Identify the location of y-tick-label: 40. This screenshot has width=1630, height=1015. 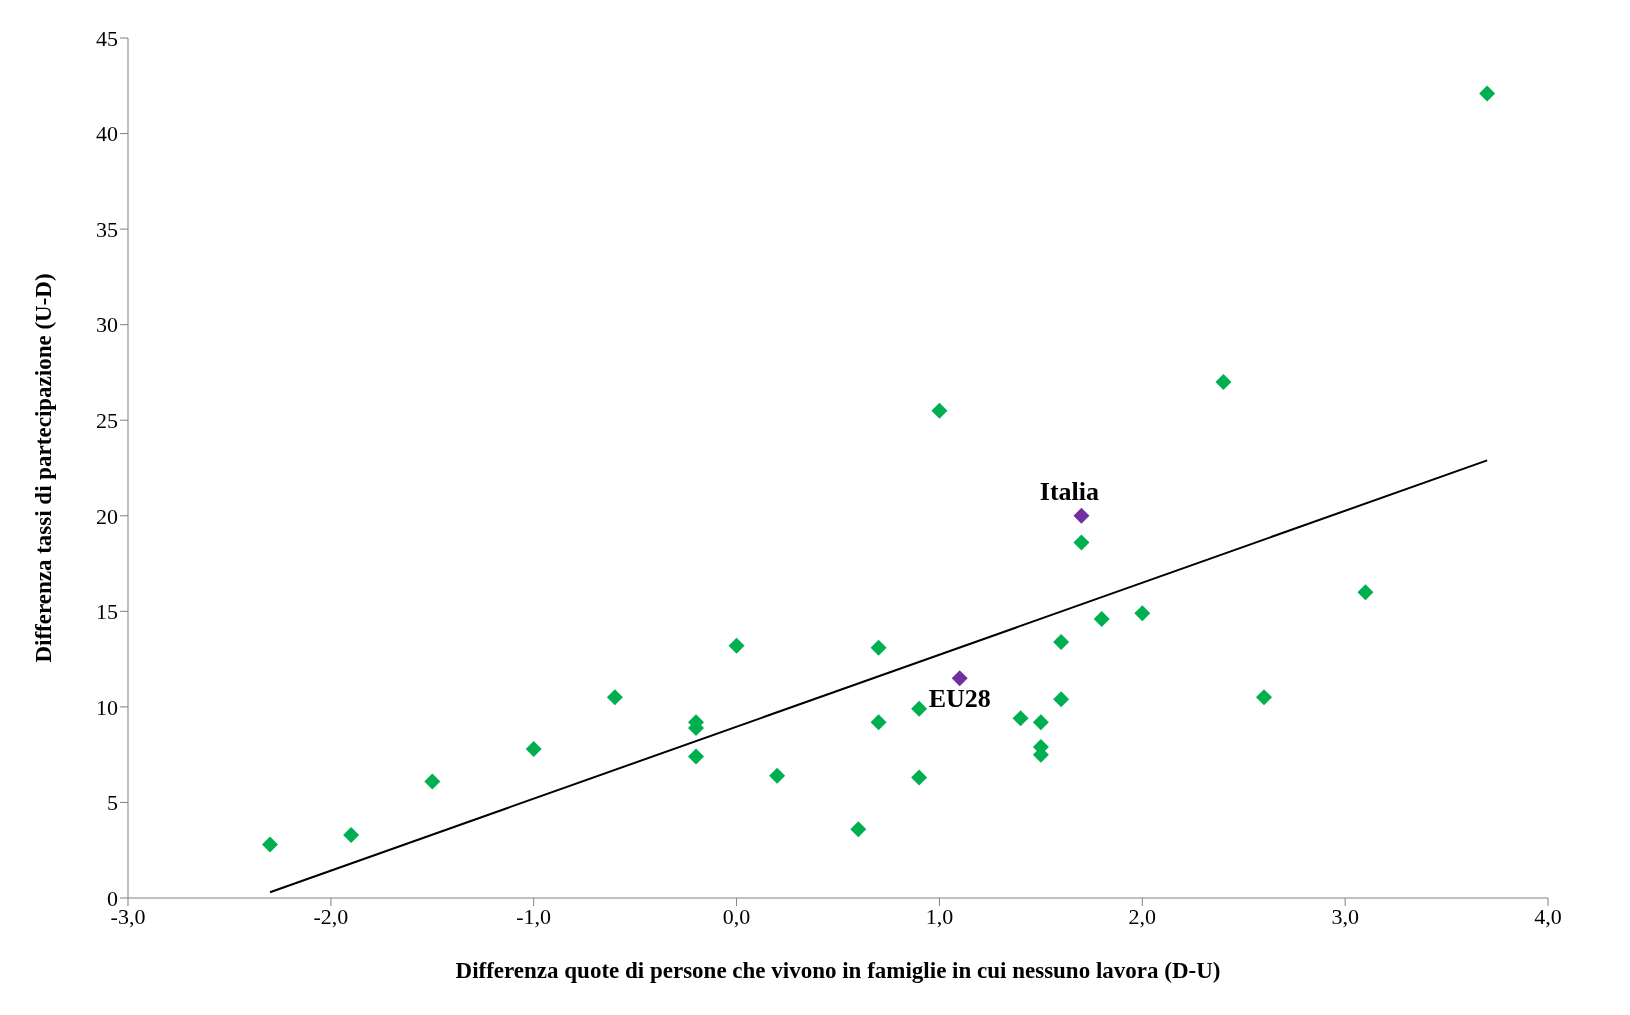
(107, 134).